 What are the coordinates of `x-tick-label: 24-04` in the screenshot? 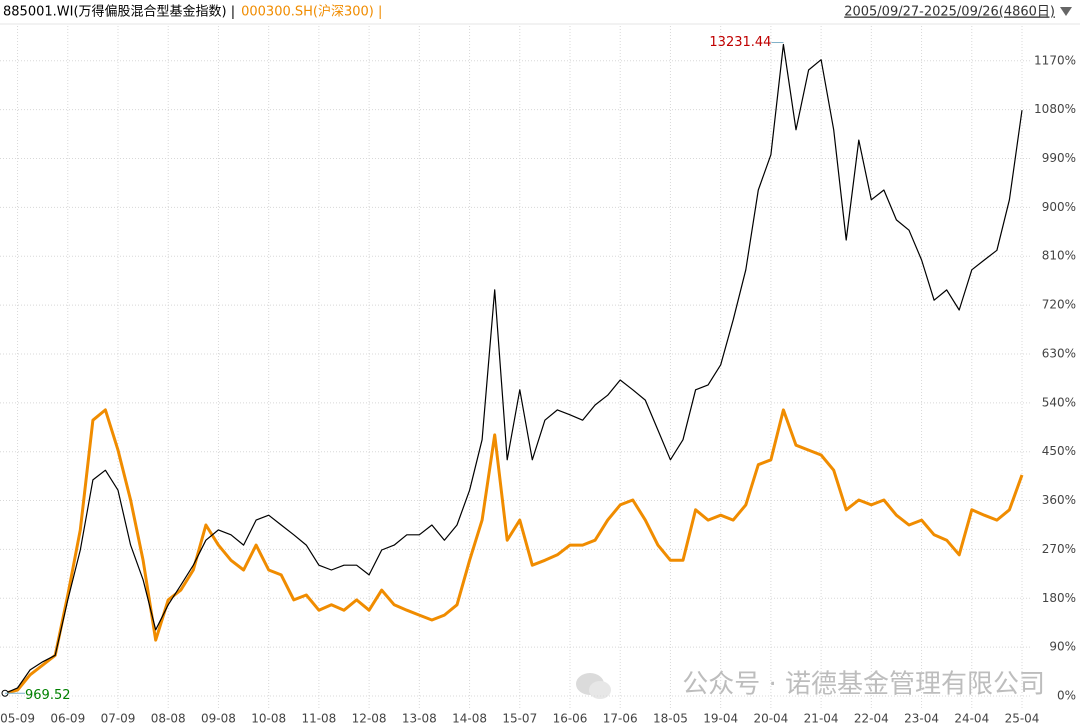 It's located at (971, 719).